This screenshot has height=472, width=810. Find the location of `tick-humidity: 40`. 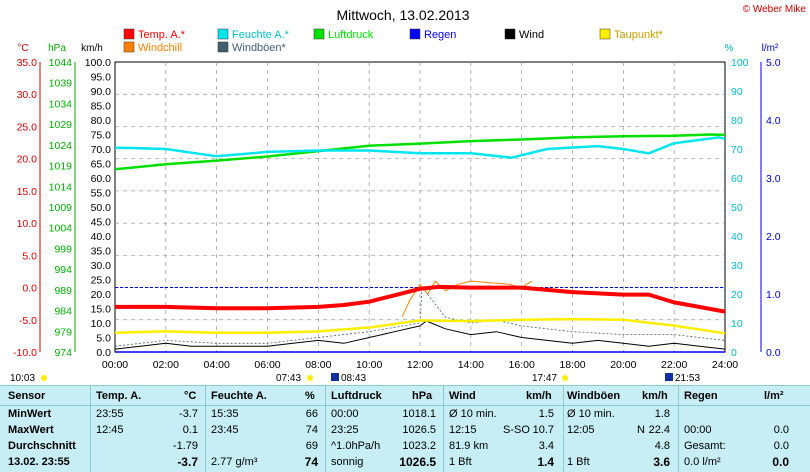

tick-humidity: 40 is located at coordinates (737, 237).